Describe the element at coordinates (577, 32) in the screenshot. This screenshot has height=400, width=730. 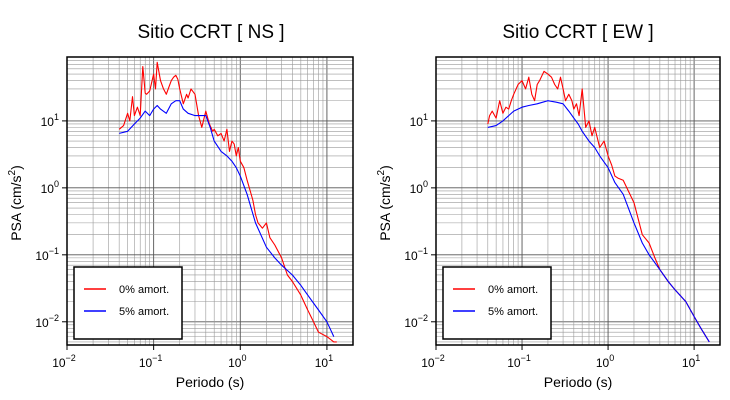
I see `chart-title: Sitio CCRT [ EW ]` at that location.